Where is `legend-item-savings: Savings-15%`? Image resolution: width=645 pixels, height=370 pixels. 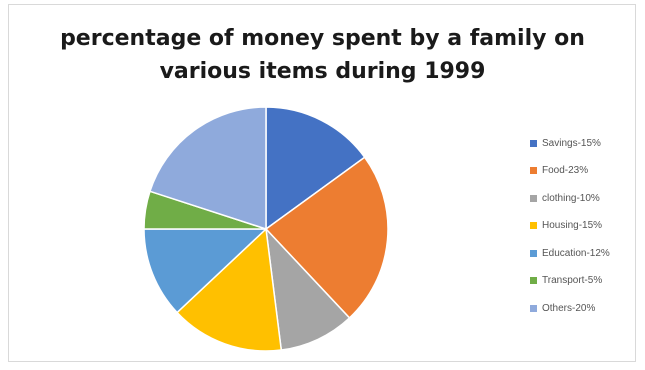 legend-item-savings: Savings-15% is located at coordinates (570, 143).